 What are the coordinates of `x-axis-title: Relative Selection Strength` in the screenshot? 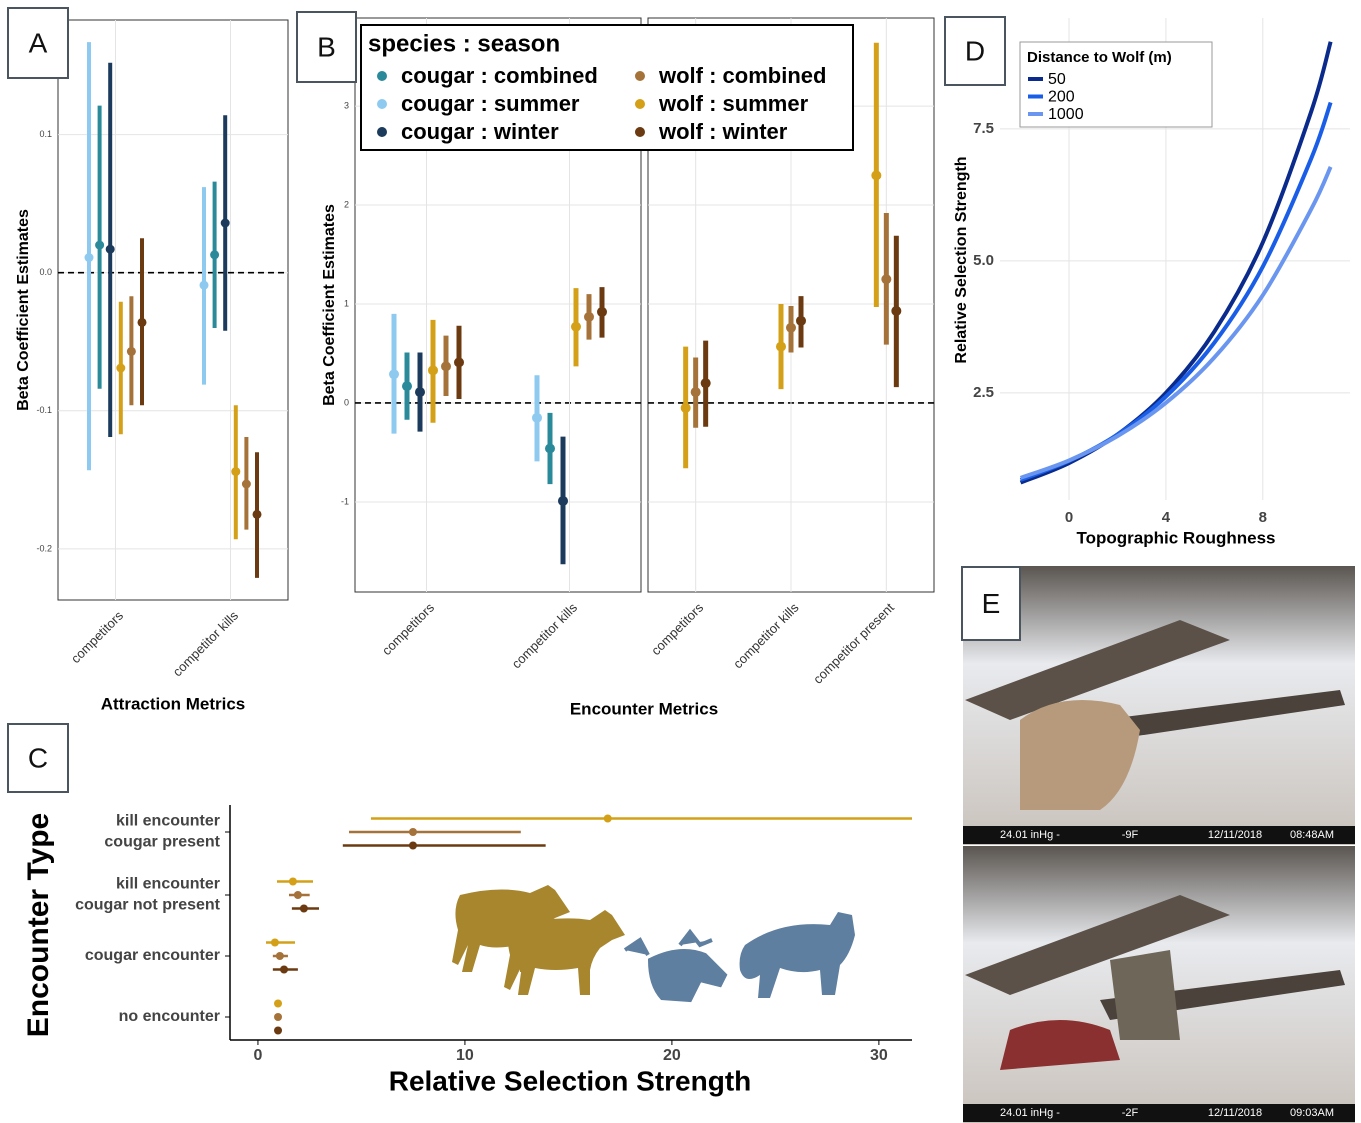 It's located at (570, 1080).